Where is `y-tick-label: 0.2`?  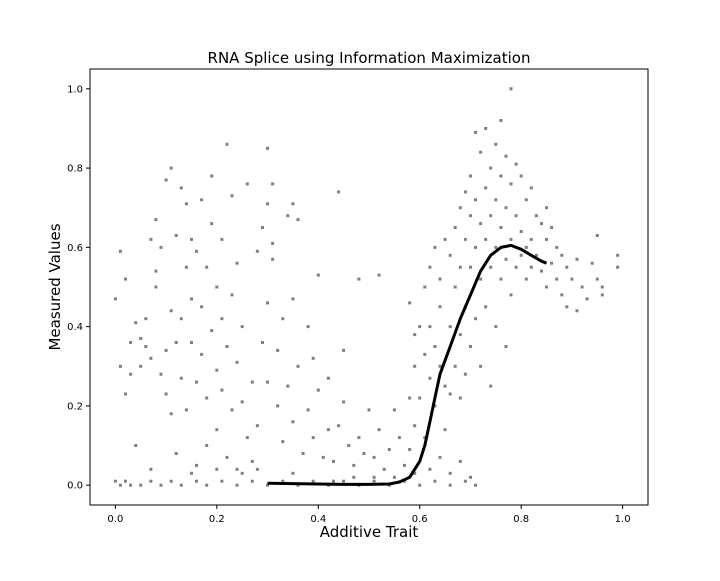
y-tick-label: 0.2 is located at coordinates (75, 406).